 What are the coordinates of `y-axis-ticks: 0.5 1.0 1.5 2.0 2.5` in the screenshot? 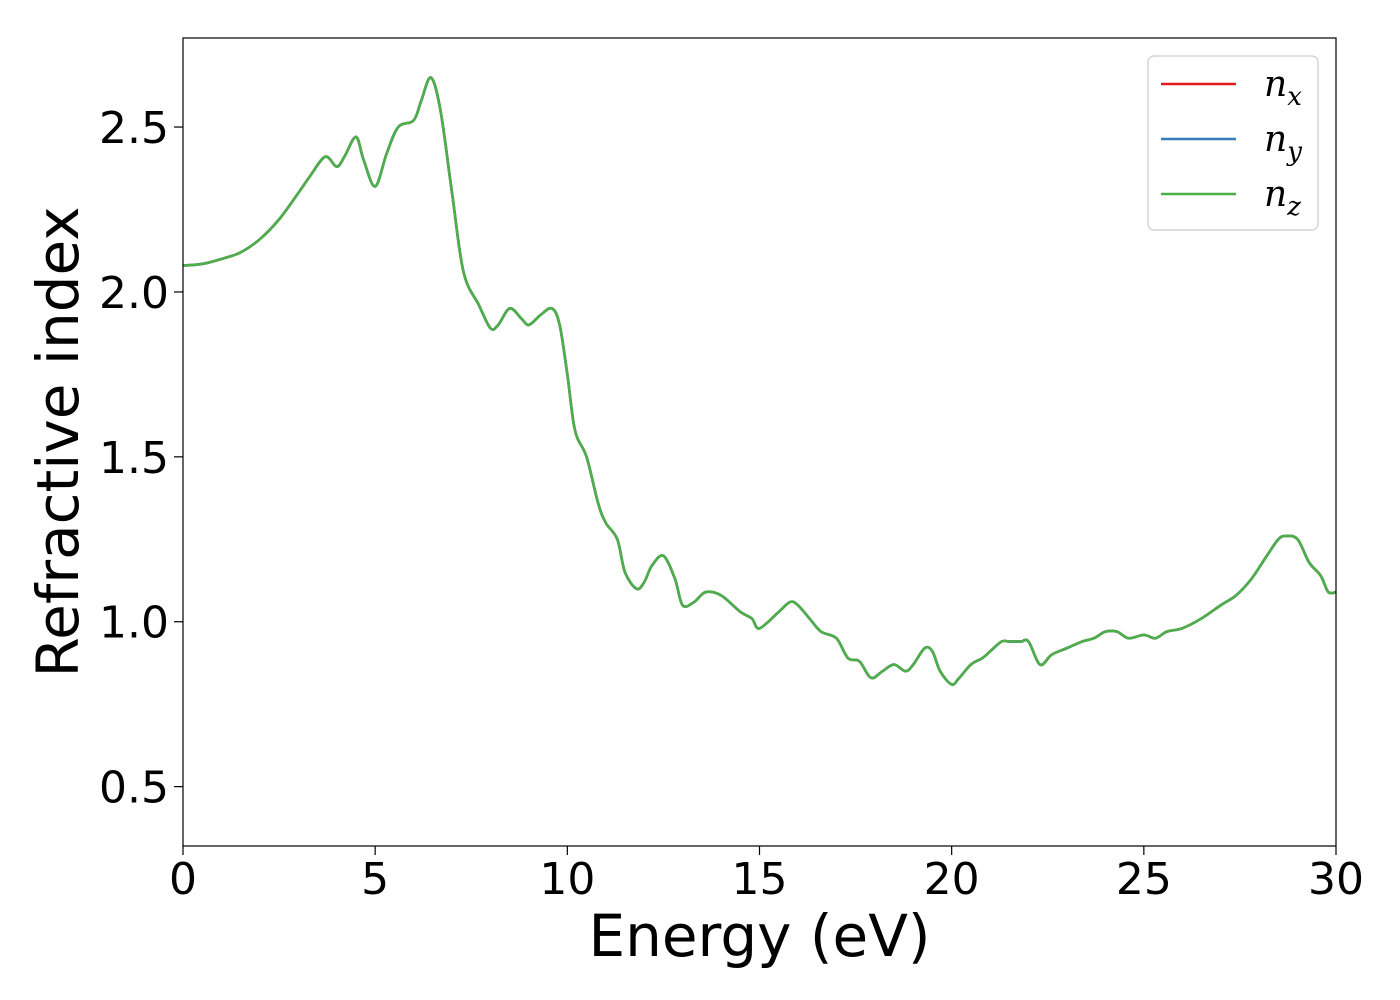 It's located at (141, 458).